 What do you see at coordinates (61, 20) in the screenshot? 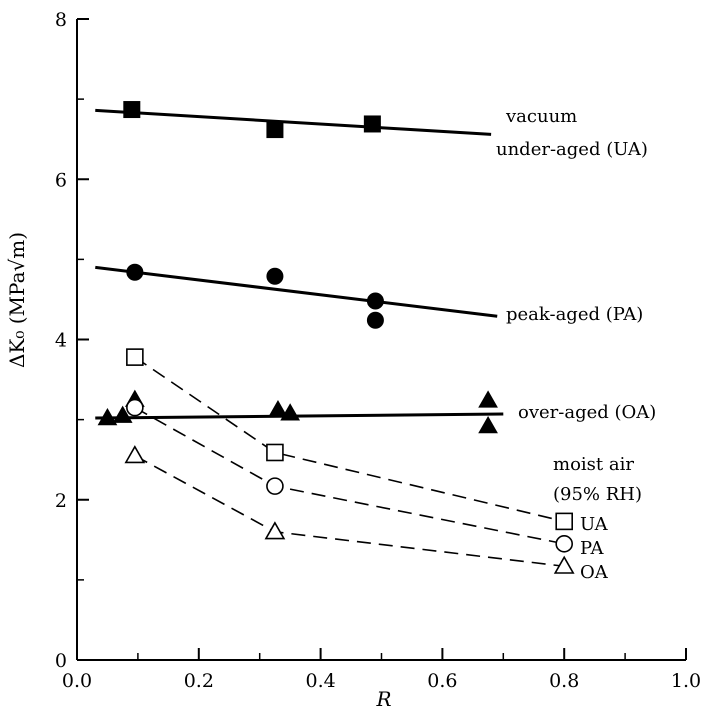
I see `y-tick-label: 8` at bounding box center [61, 20].